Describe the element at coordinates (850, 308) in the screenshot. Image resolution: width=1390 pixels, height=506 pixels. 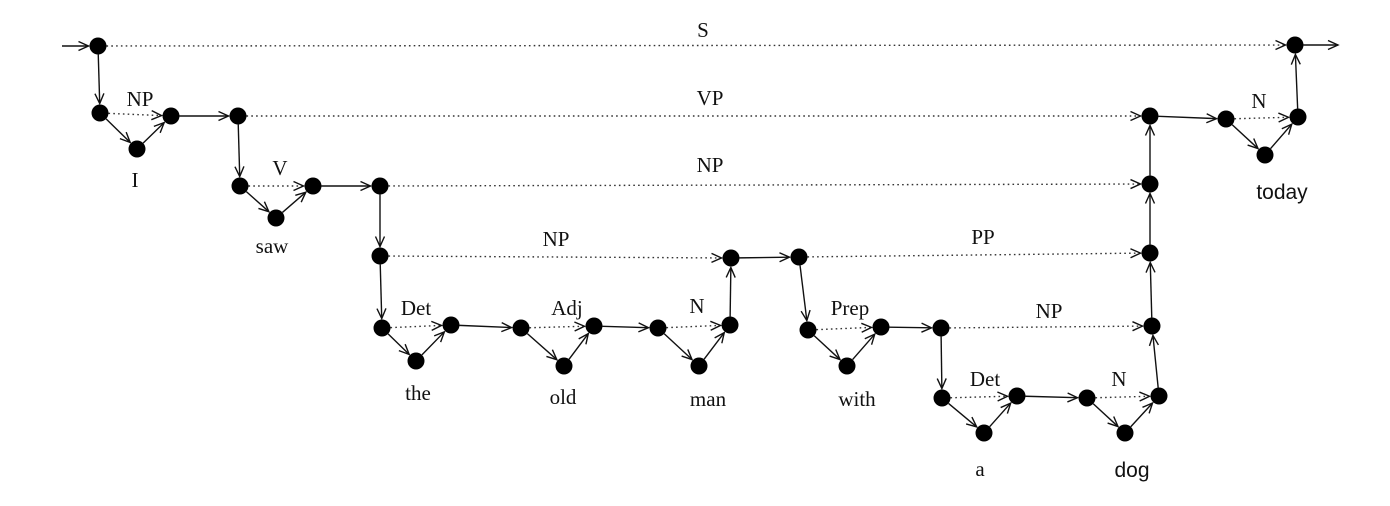
I see `label-prep-with: Prep` at that location.